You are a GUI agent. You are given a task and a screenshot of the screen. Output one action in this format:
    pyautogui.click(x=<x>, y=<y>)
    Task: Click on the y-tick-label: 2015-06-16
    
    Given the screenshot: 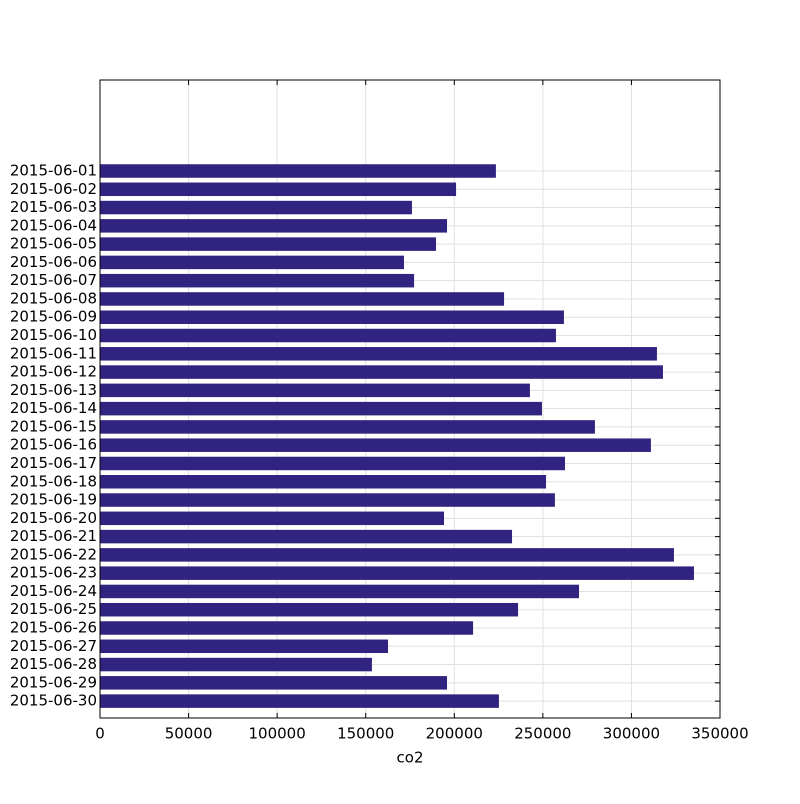 What is the action you would take?
    pyautogui.click(x=53, y=445)
    